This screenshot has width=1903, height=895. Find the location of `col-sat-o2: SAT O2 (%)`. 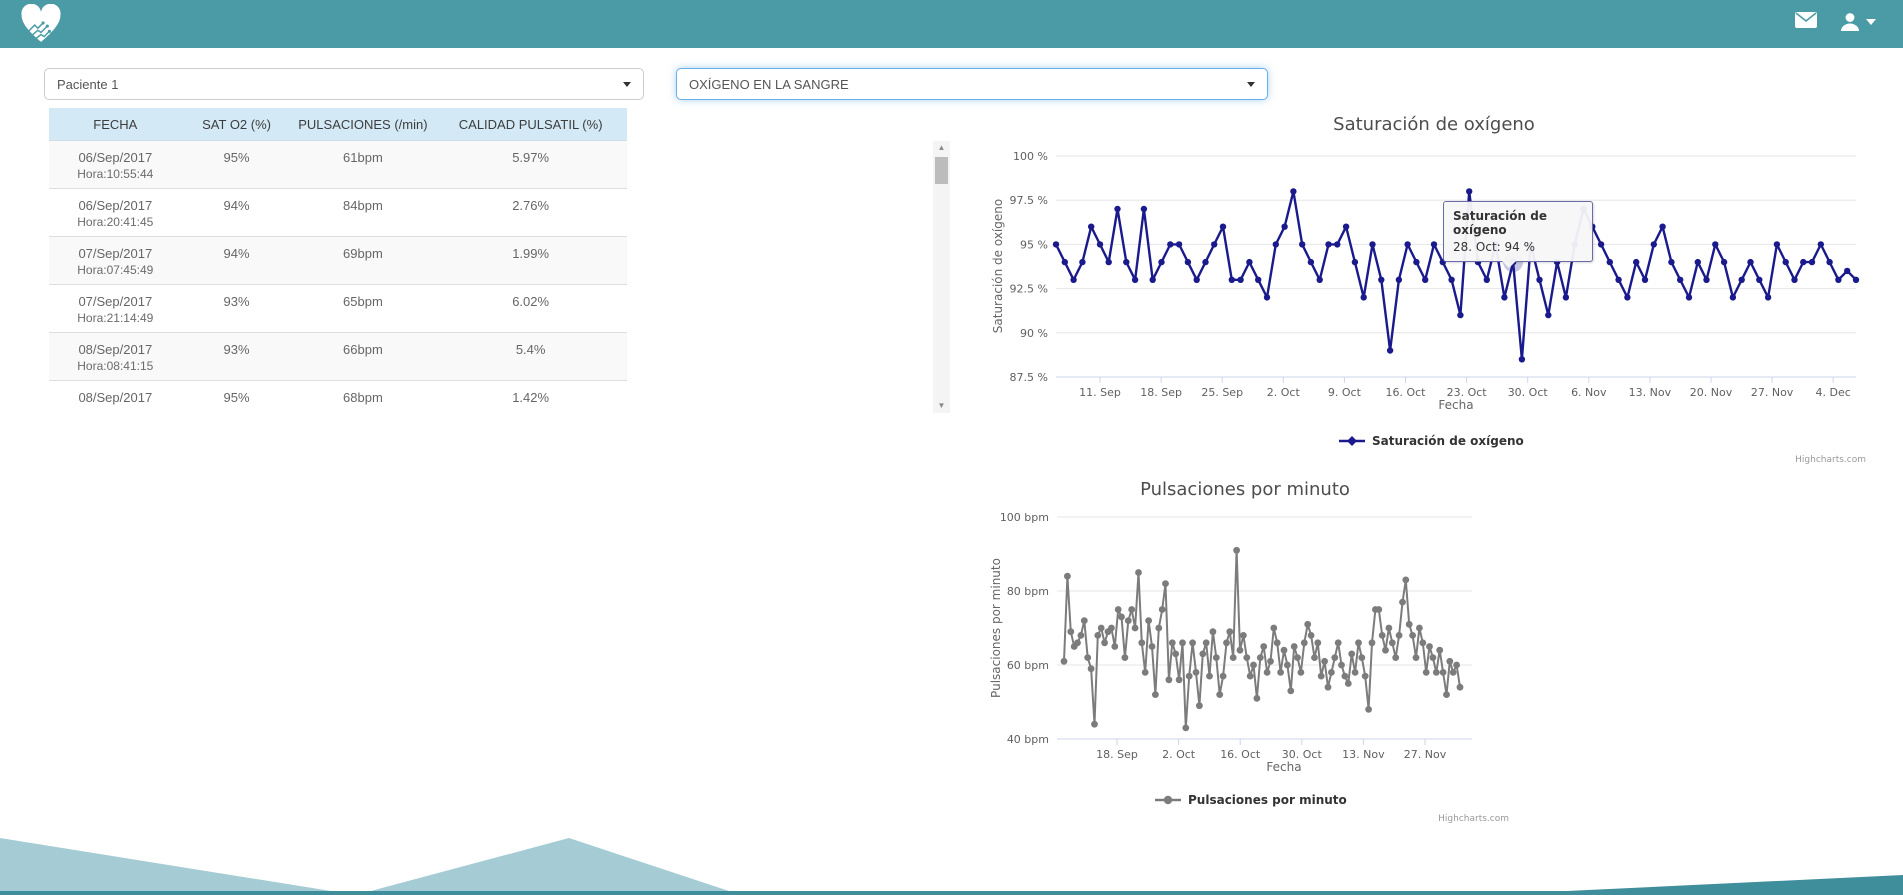

col-sat-o2: SAT O2 (%) is located at coordinates (236, 124).